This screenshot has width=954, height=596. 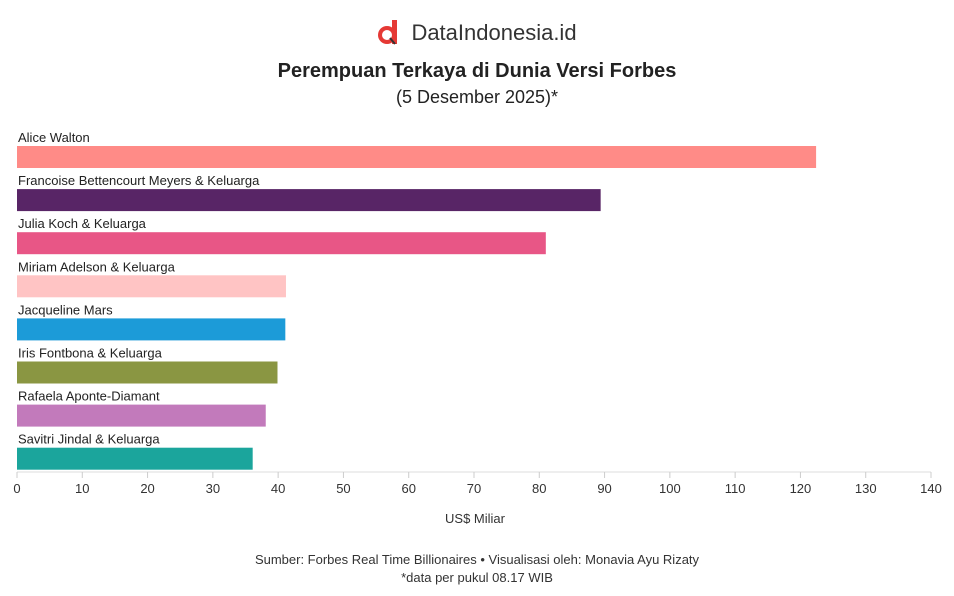 I want to click on bar-label: Julia Koch & Keluarga, so click(x=82, y=223).